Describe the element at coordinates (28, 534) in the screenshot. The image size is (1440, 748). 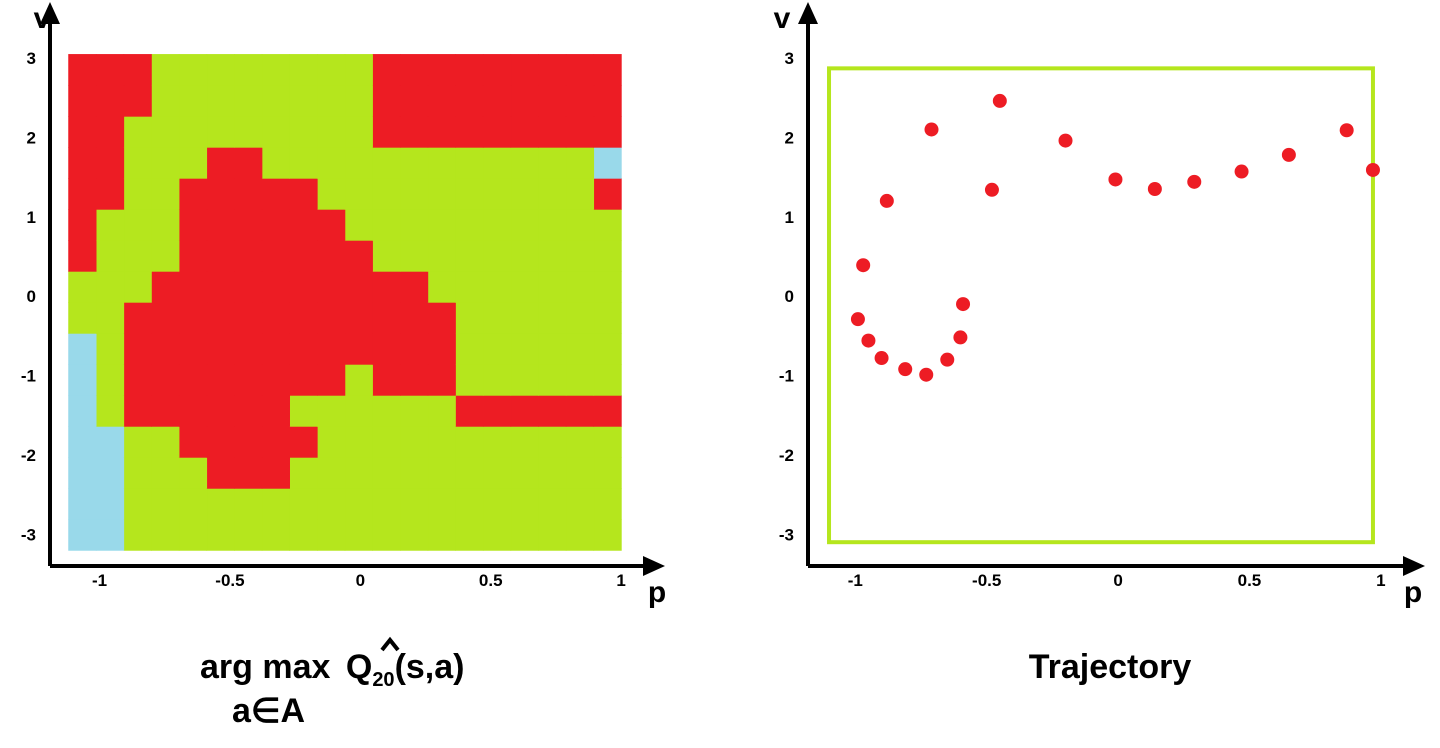
I see `y-tick-label: -3` at that location.